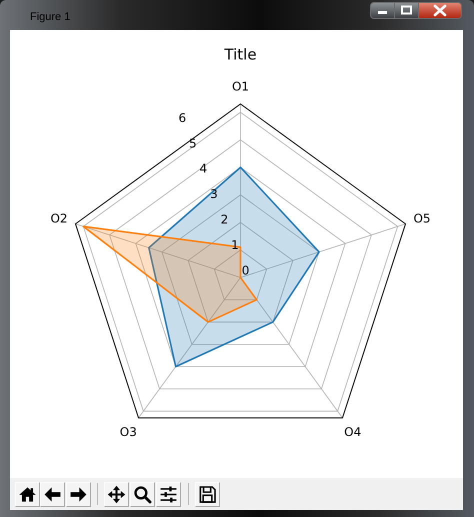 The width and height of the screenshot is (474, 517). What do you see at coordinates (246, 271) in the screenshot?
I see `y-tick-label: 0` at bounding box center [246, 271].